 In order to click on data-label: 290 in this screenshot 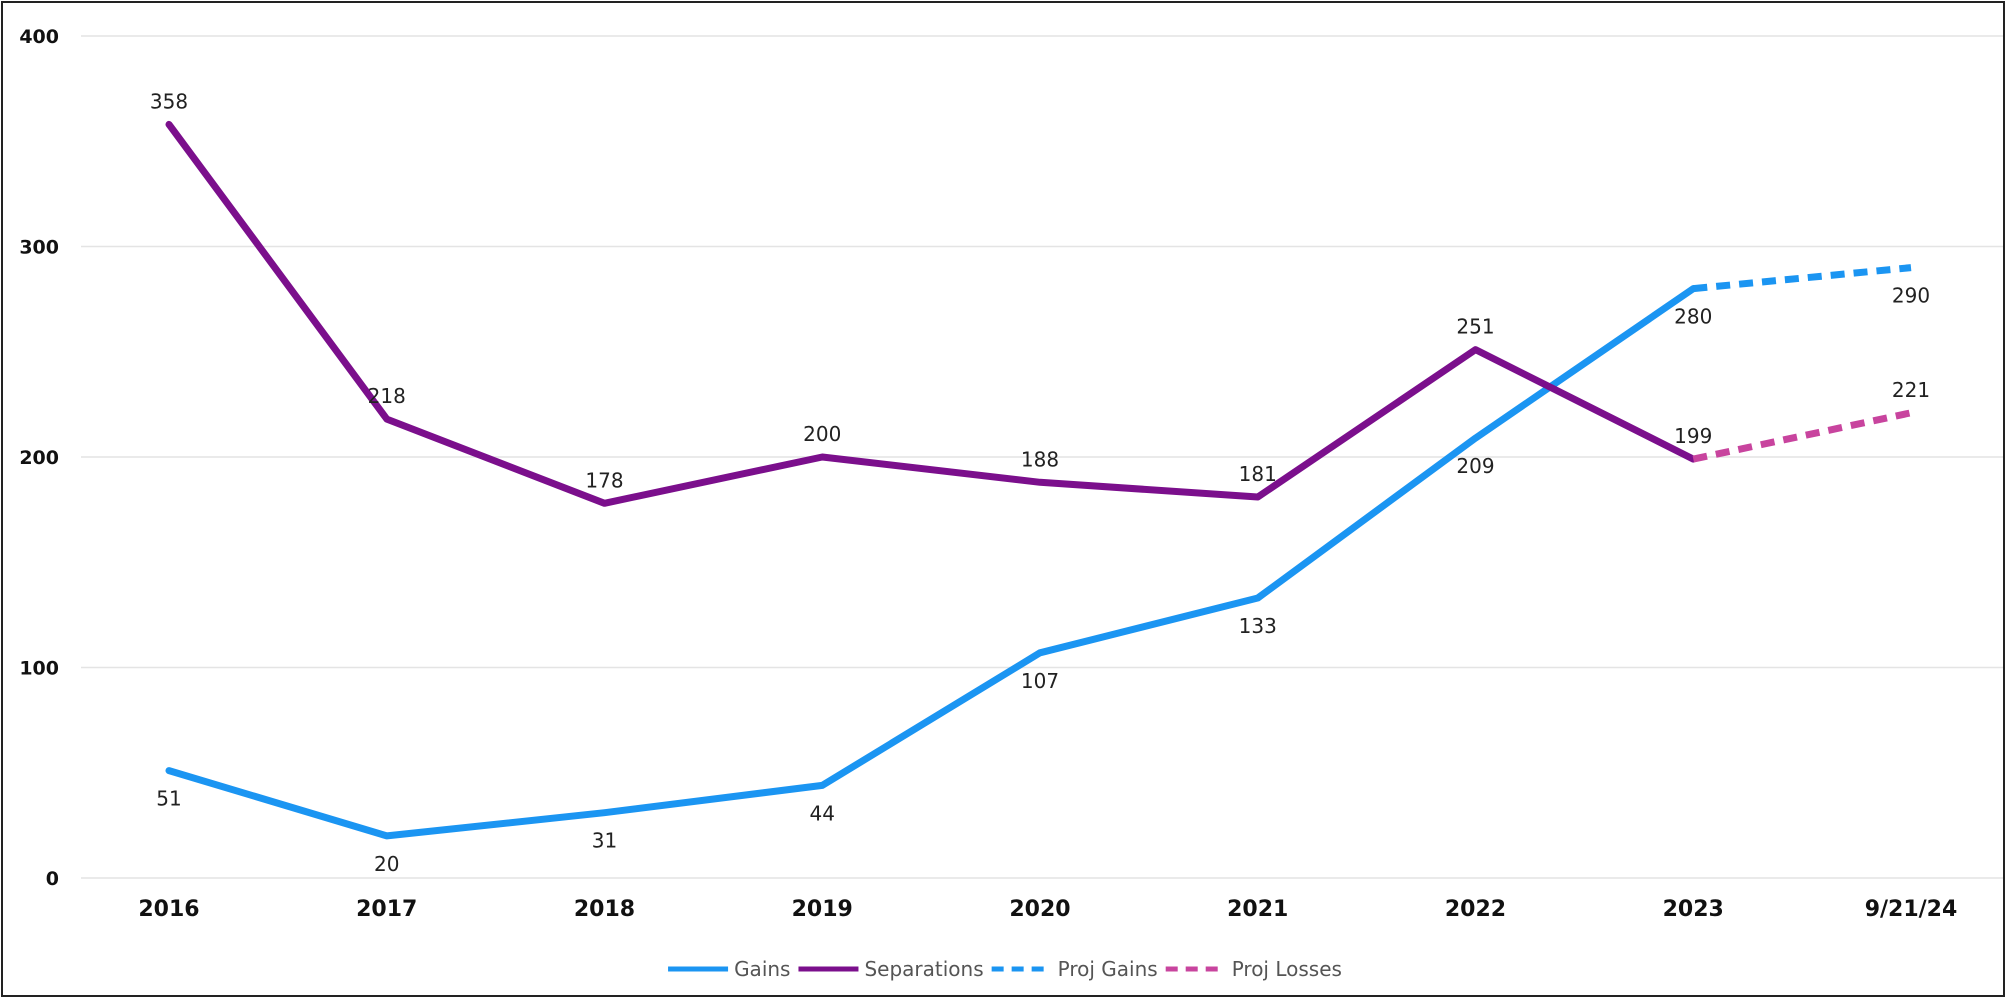, I will do `click(1911, 296)`.